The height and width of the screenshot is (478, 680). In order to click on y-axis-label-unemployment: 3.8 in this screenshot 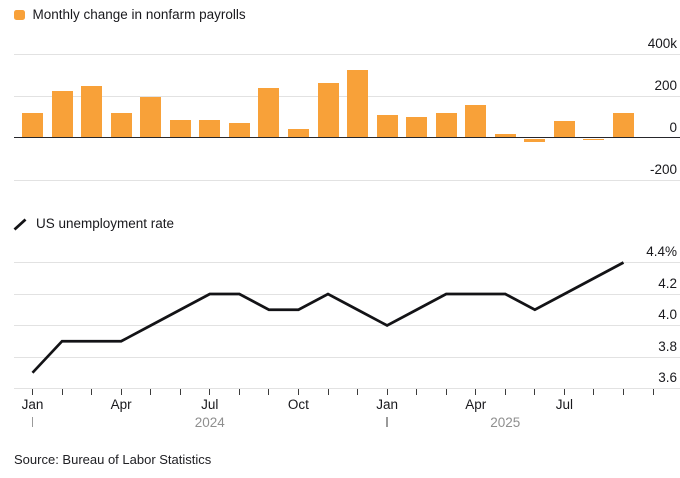, I will do `click(667, 346)`.